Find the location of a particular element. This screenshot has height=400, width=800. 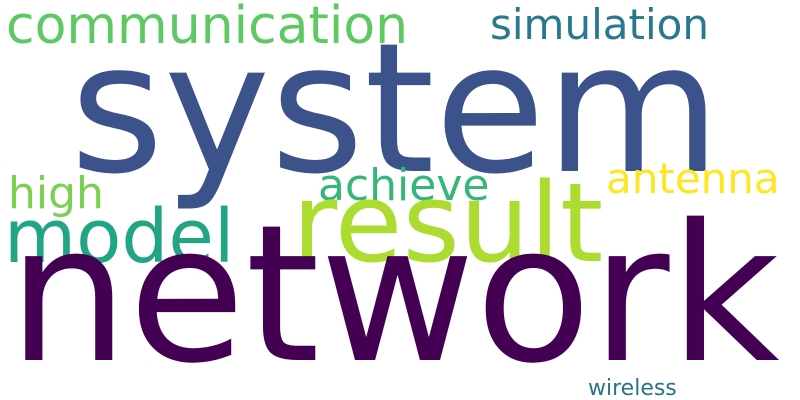

word-simulation: simulation is located at coordinates (599, 24).